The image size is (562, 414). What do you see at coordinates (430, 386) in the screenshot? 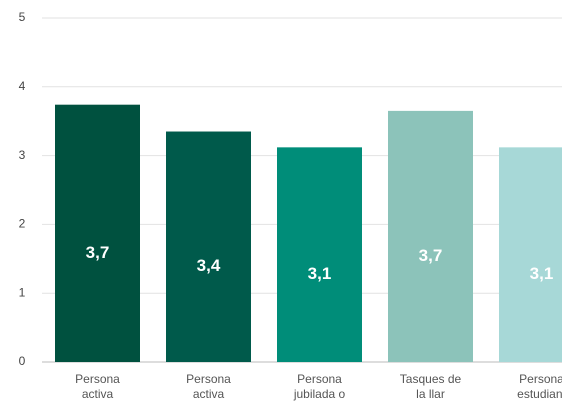
I see `x-tick-label: Tasques de la llar` at bounding box center [430, 386].